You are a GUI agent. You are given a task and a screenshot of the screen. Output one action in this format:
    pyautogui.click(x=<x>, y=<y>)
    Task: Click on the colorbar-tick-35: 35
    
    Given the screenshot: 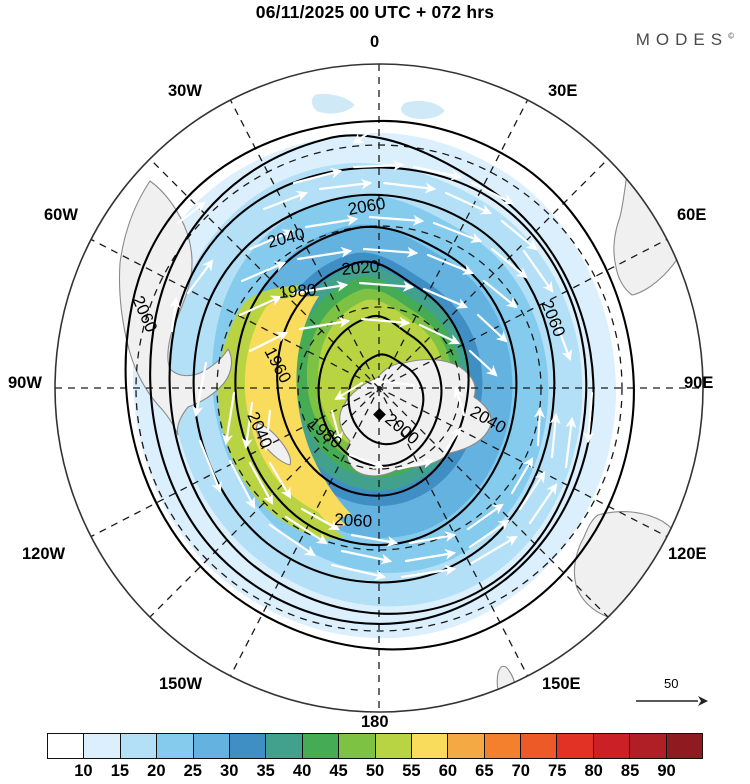 What is the action you would take?
    pyautogui.click(x=265, y=771)
    